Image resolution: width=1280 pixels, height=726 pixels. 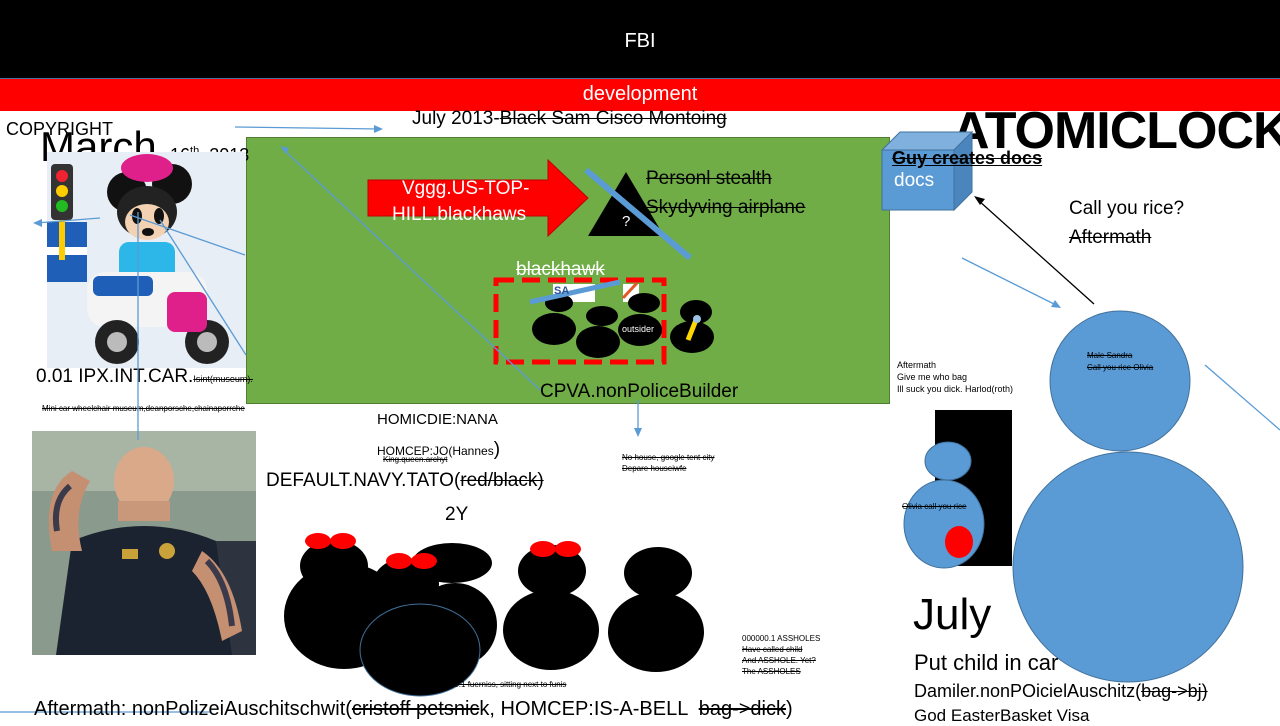 What do you see at coordinates (1120, 362) in the screenshot?
I see `male-sandra-note: Male Sandra Call you rice Olivia` at bounding box center [1120, 362].